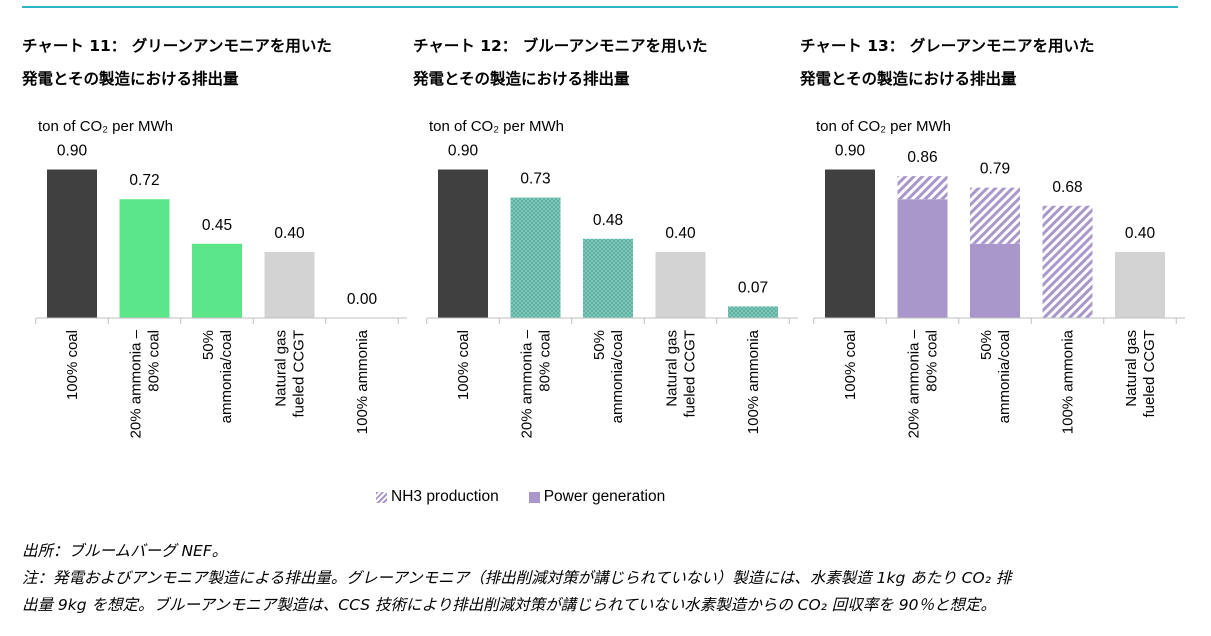  Describe the element at coordinates (381, 497) in the screenshot. I see `legend-swatch-hatched` at that location.